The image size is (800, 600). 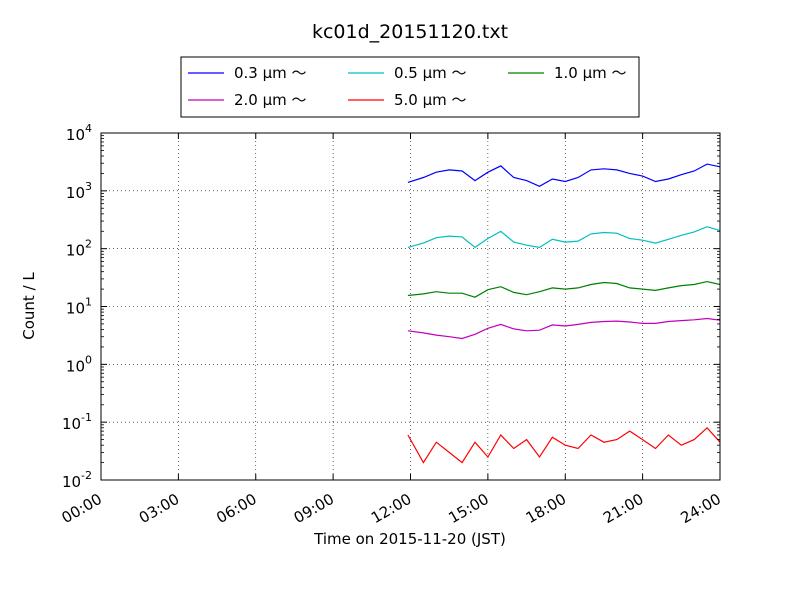 What do you see at coordinates (82, 508) in the screenshot?
I see `x-tick-label: 00:00` at bounding box center [82, 508].